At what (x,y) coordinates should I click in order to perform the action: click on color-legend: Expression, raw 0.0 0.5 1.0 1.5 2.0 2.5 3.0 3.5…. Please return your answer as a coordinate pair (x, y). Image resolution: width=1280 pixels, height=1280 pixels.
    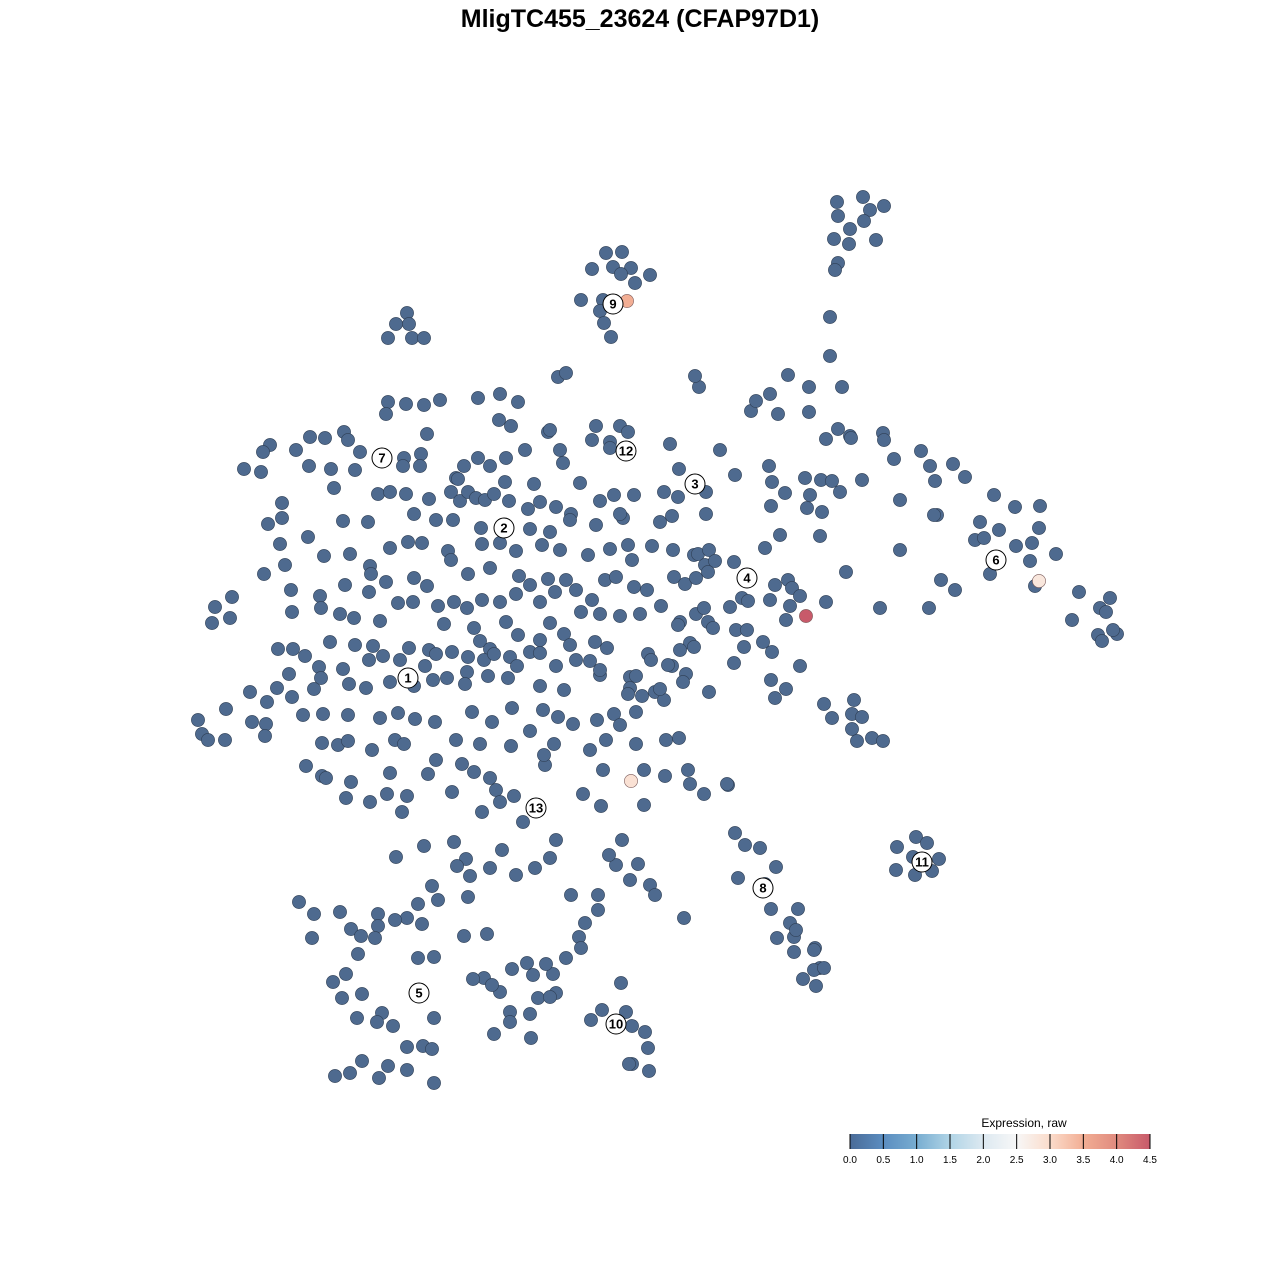
    Looking at the image, I should click on (1000, 1141).